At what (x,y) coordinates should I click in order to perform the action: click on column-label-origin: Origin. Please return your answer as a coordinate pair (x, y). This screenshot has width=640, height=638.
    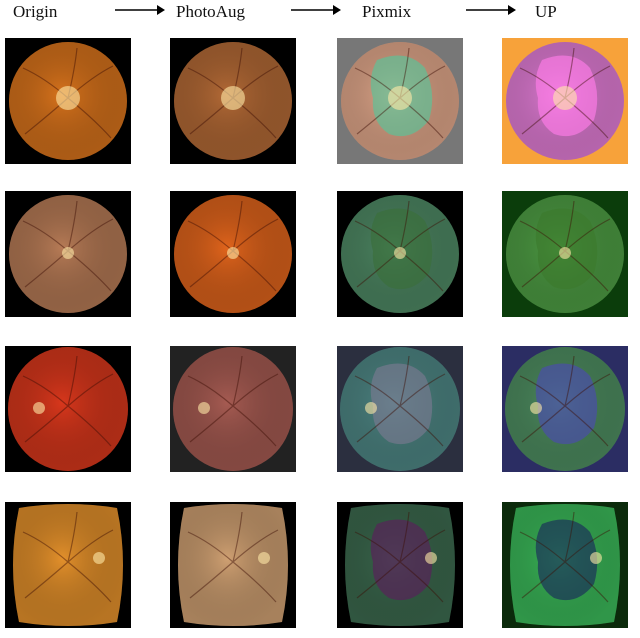
    Looking at the image, I should click on (35, 11).